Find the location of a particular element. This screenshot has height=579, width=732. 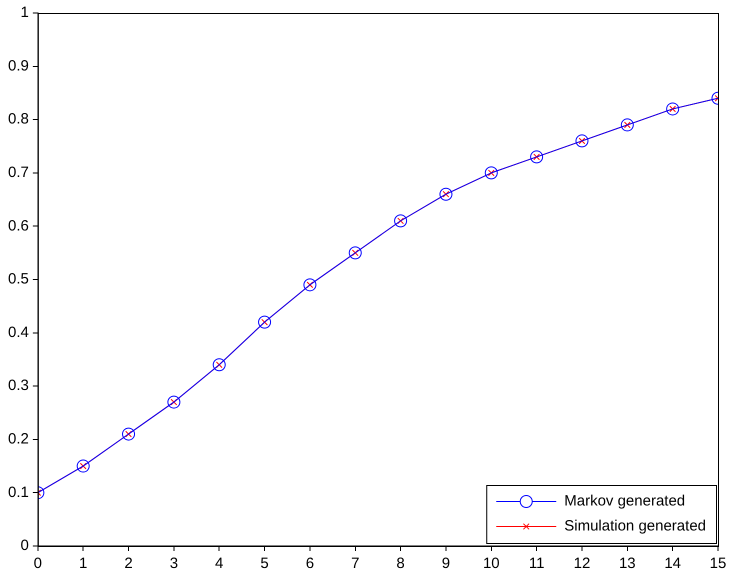

x-tick-label: 15 is located at coordinates (718, 563).